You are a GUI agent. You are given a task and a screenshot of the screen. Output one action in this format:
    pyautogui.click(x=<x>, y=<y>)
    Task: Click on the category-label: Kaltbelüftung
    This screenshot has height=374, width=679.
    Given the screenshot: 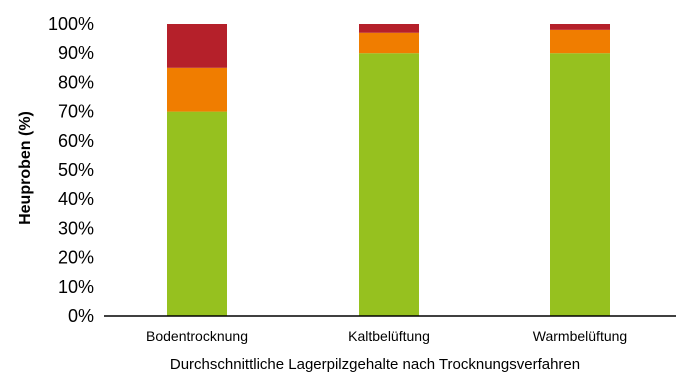 What is the action you would take?
    pyautogui.click(x=389, y=336)
    